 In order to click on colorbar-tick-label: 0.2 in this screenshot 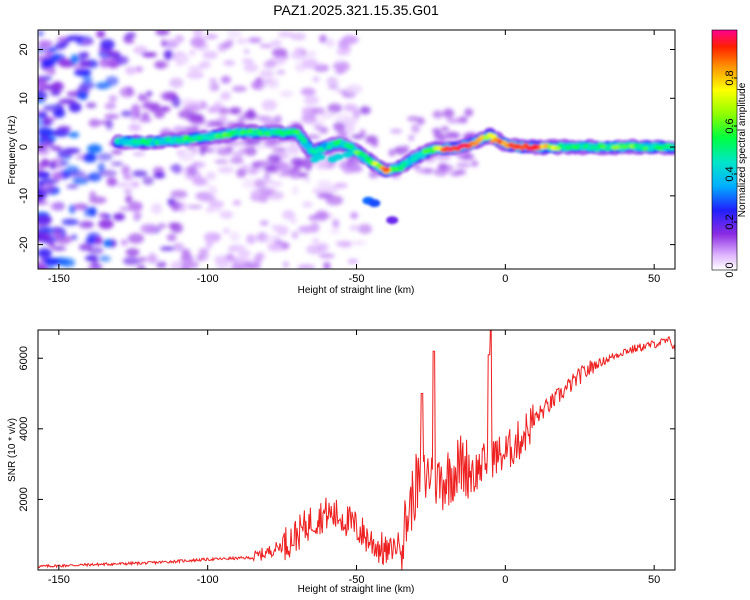, I will do `click(730, 221)`.